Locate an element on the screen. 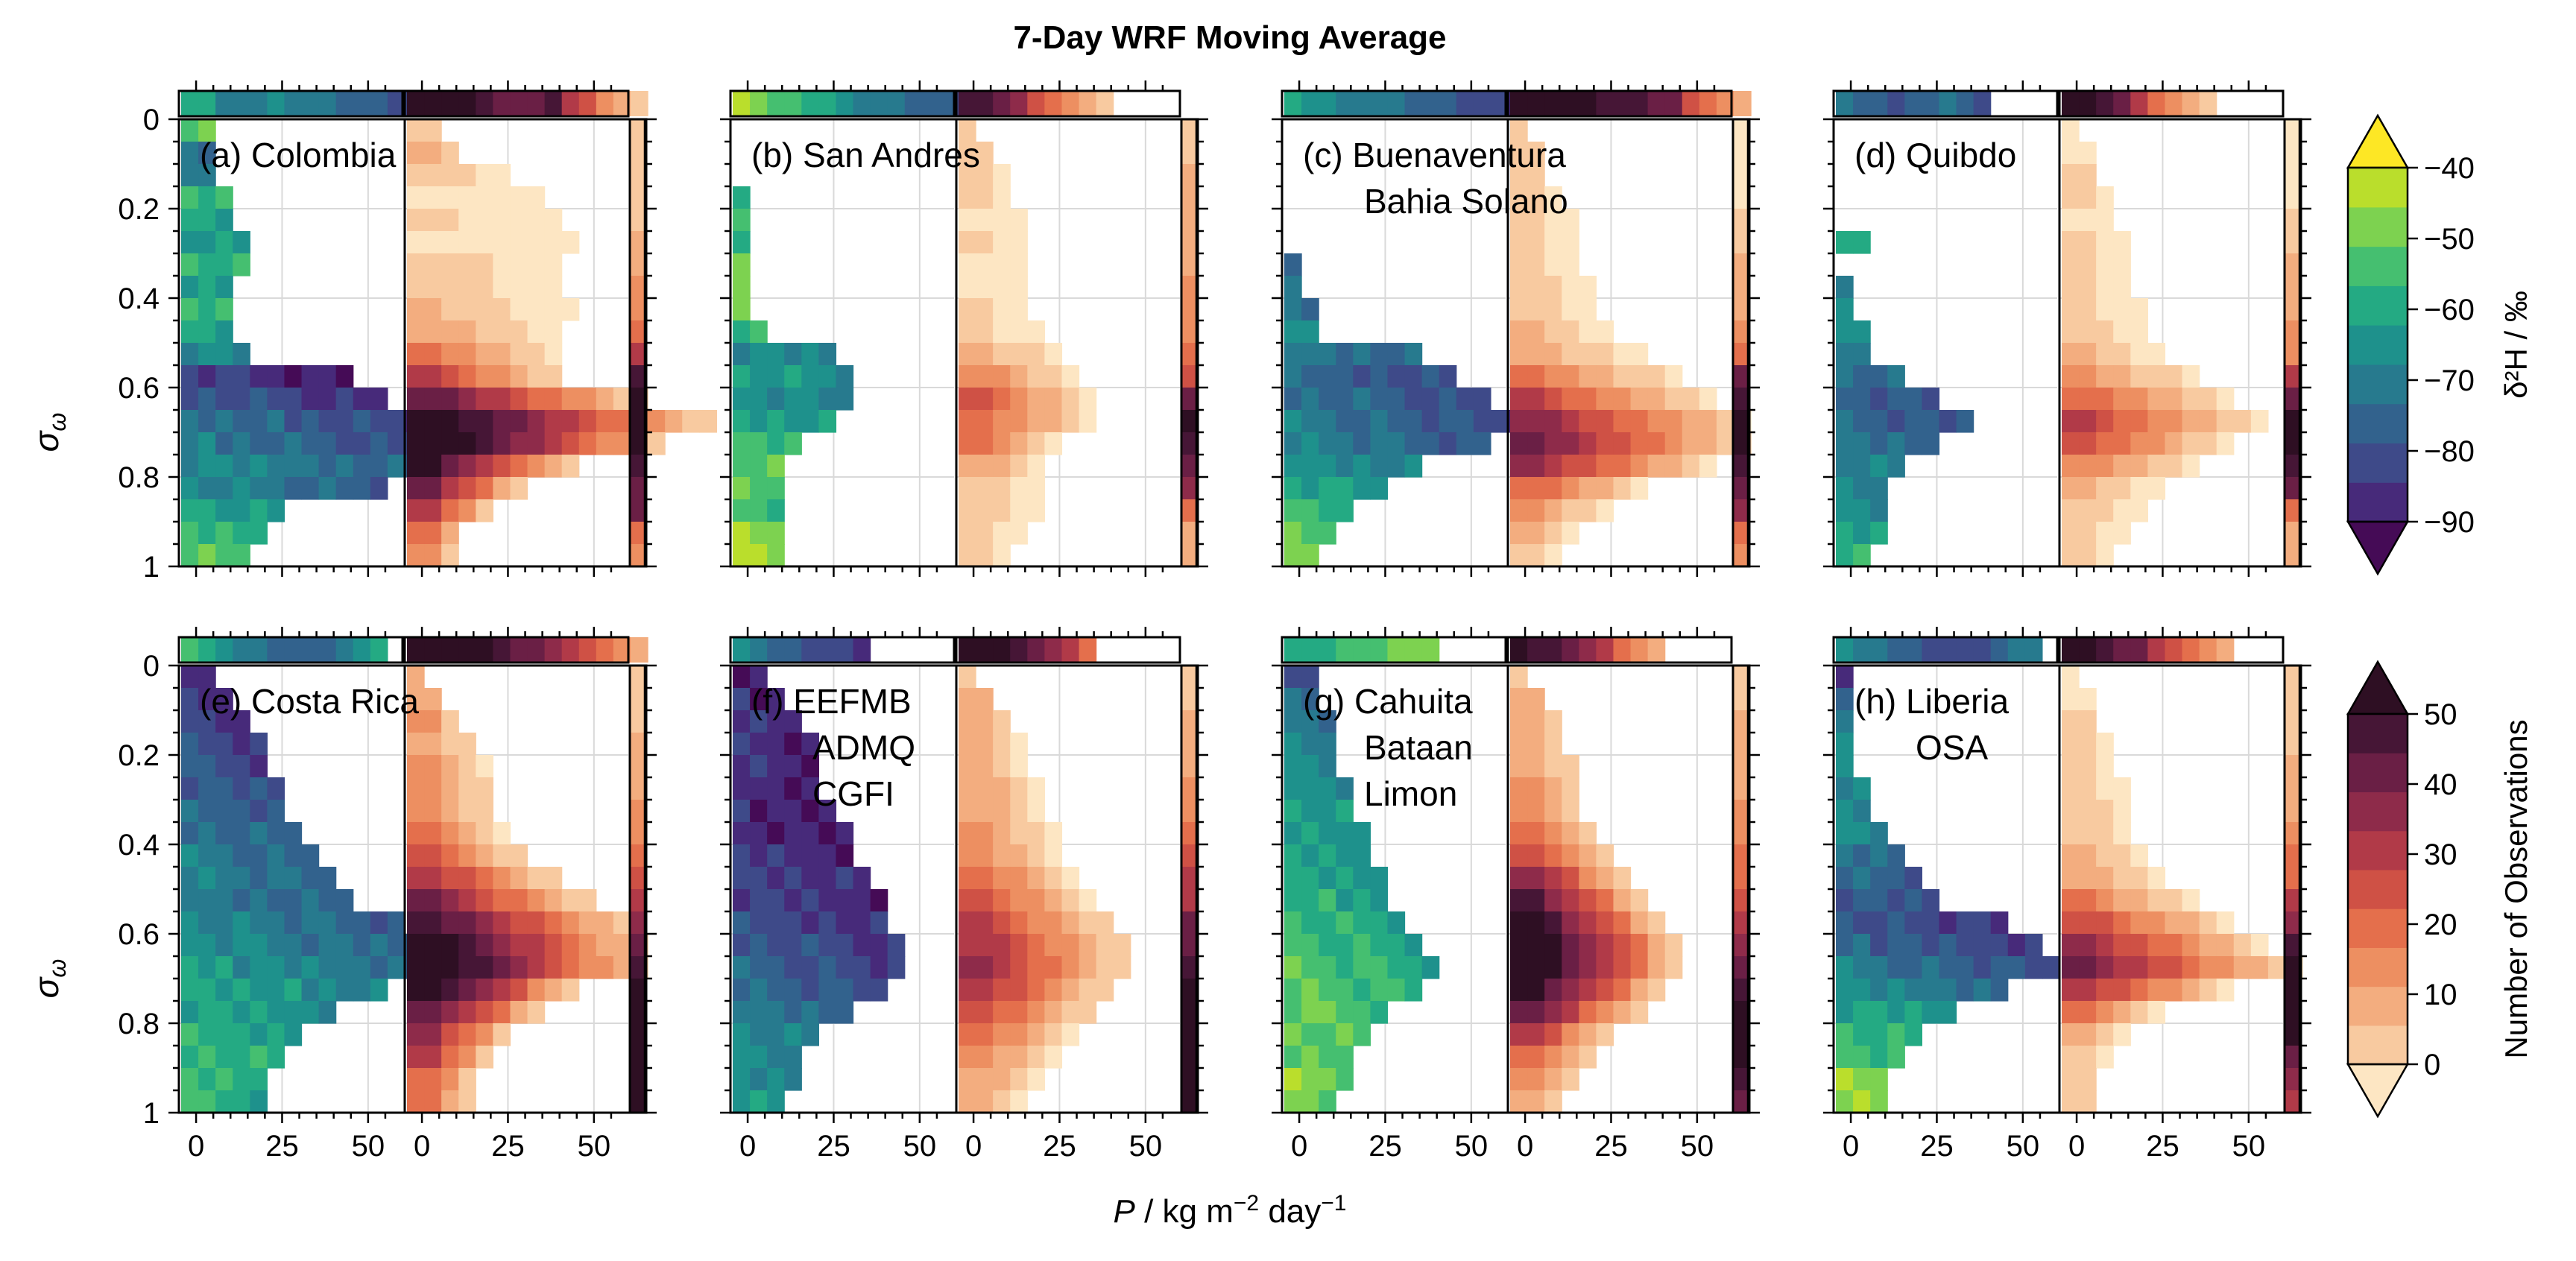  colorbar-segment is located at coordinates (2378, 967).